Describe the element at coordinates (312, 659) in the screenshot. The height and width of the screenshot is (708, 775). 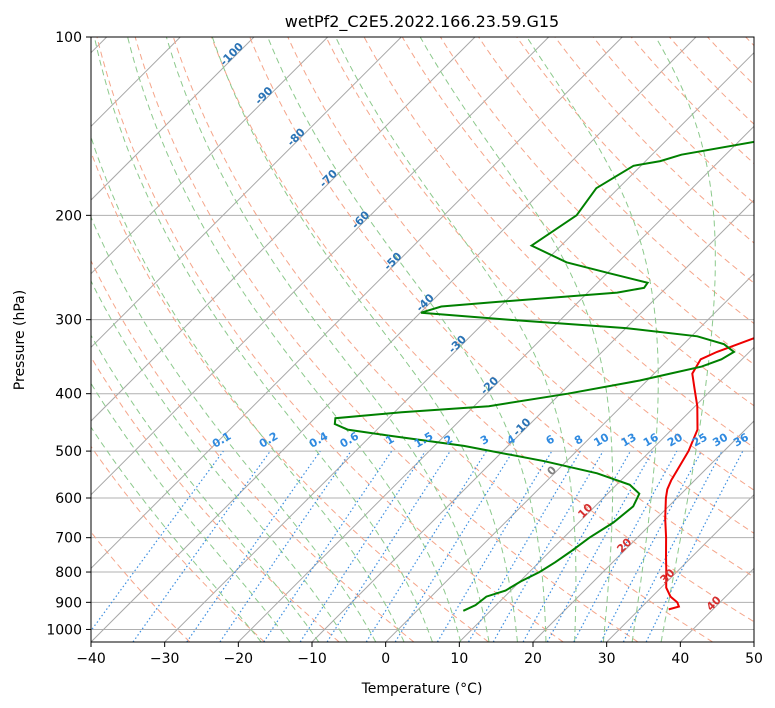
I see `x-tick-label: −10` at that location.